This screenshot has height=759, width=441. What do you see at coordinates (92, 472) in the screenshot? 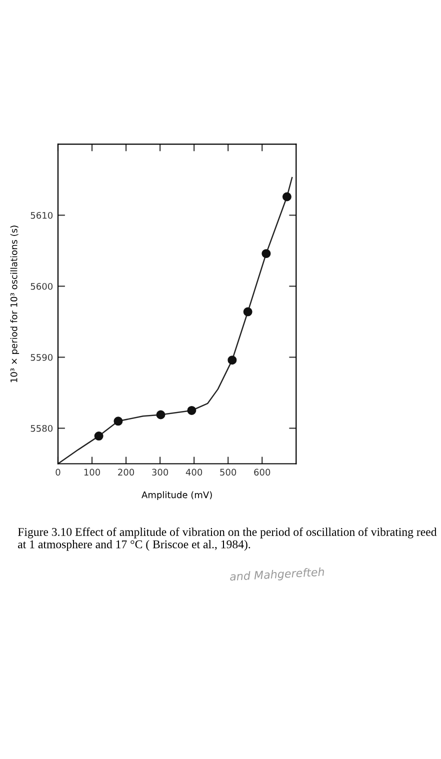
I see `x-tick-label: 100` at bounding box center [92, 472].